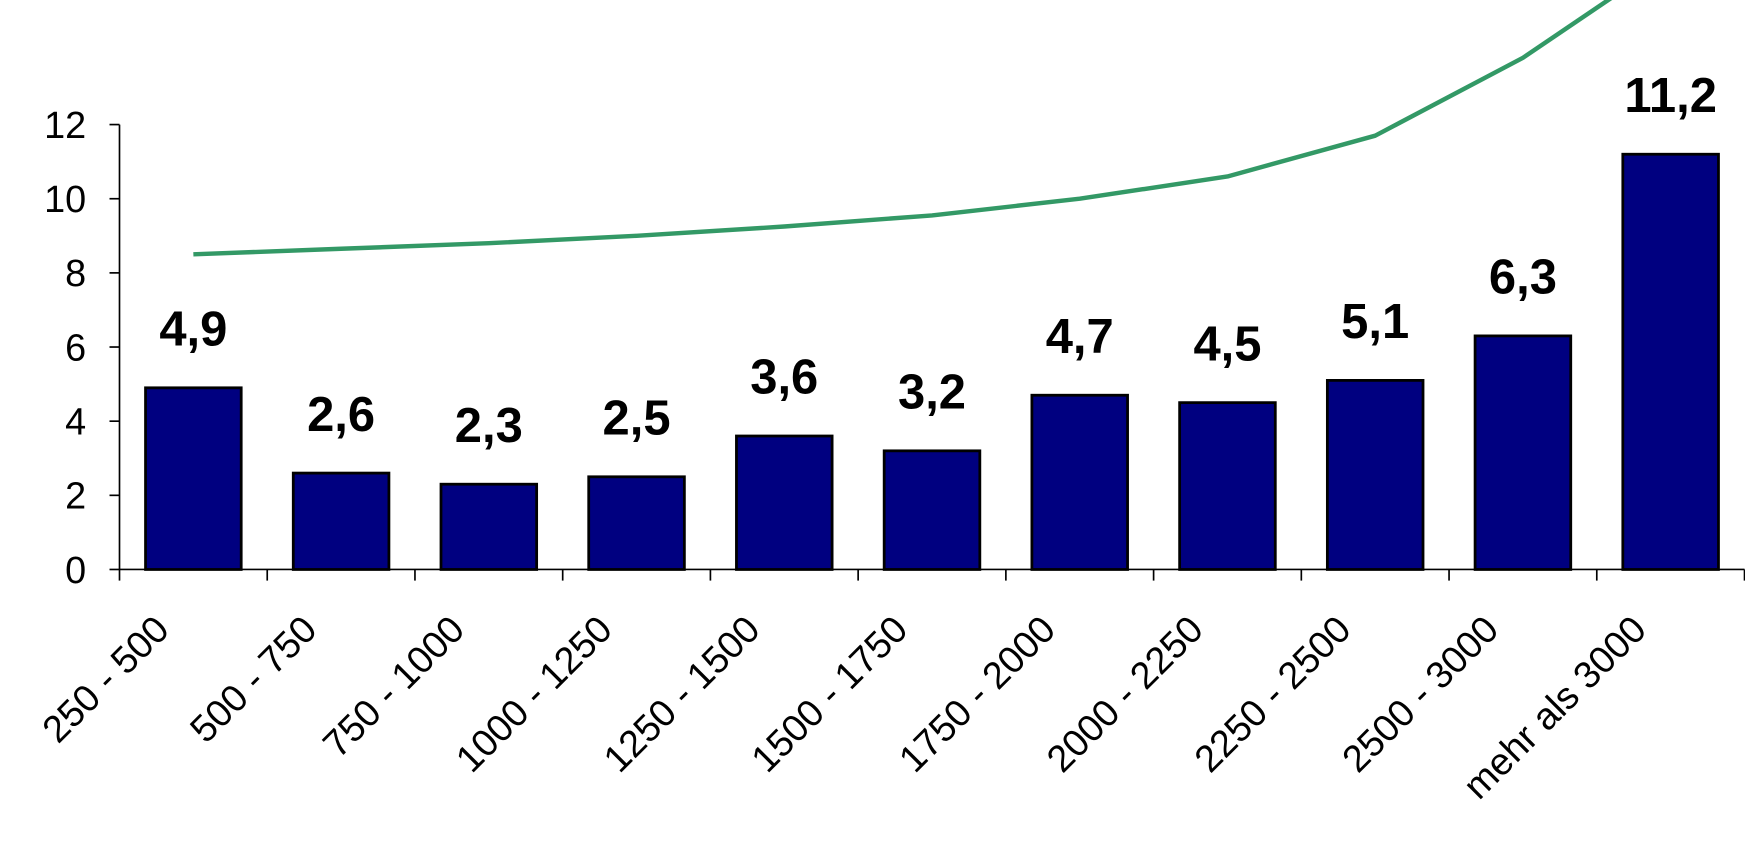  I want to click on data-label: 2,3, so click(489, 426).